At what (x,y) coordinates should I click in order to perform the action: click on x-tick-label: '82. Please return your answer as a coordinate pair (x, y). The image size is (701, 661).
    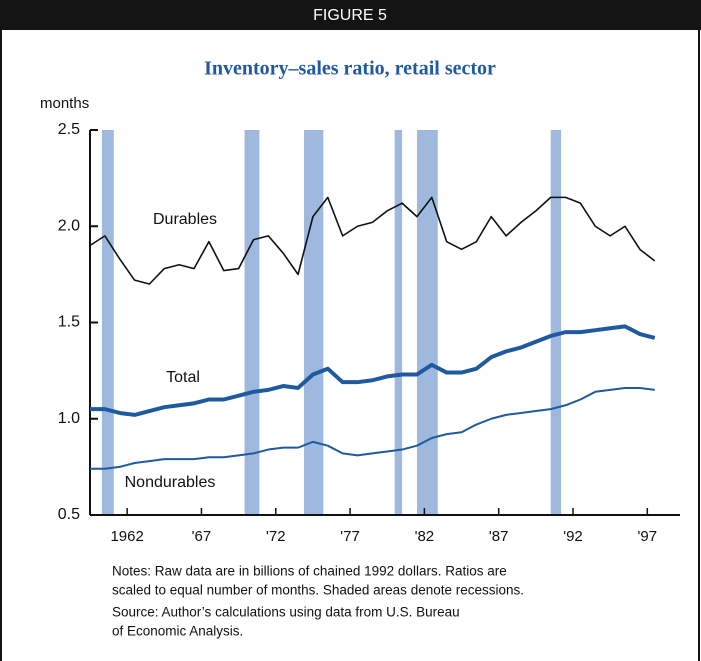
    Looking at the image, I should click on (425, 536).